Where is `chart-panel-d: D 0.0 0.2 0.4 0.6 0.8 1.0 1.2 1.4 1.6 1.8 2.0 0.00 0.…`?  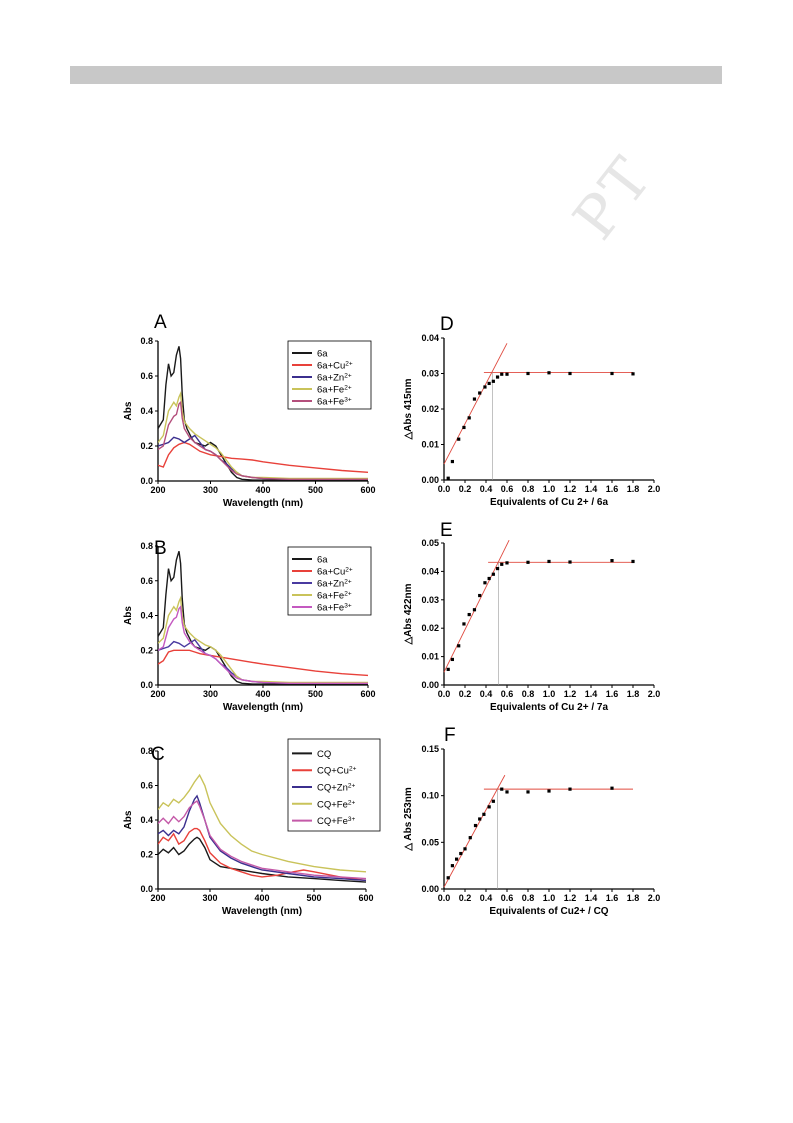 chart-panel-d: D 0.0 0.2 0.4 0.6 0.8 1.0 1.2 1.4 1.6 1.8 2.0 0.00 0.… is located at coordinates (531, 411).